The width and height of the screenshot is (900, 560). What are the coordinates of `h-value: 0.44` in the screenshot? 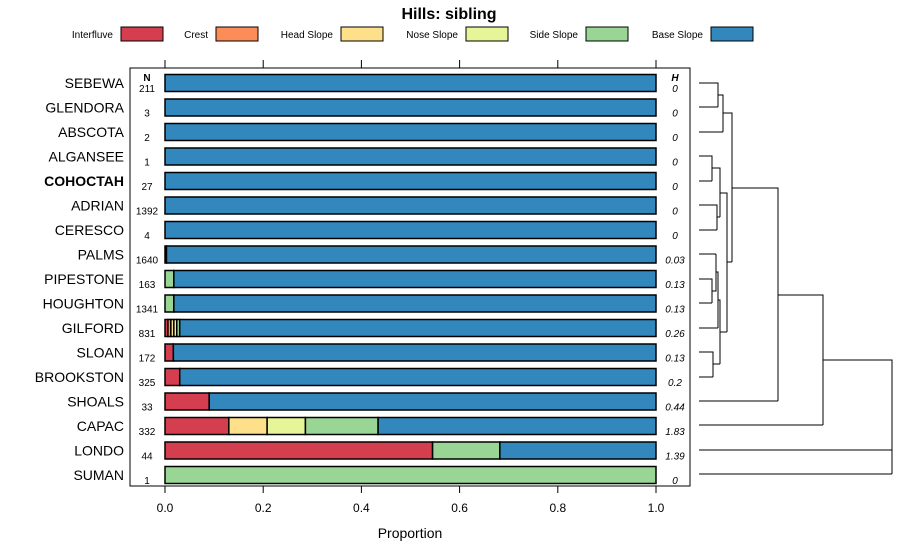 It's located at (675, 408).